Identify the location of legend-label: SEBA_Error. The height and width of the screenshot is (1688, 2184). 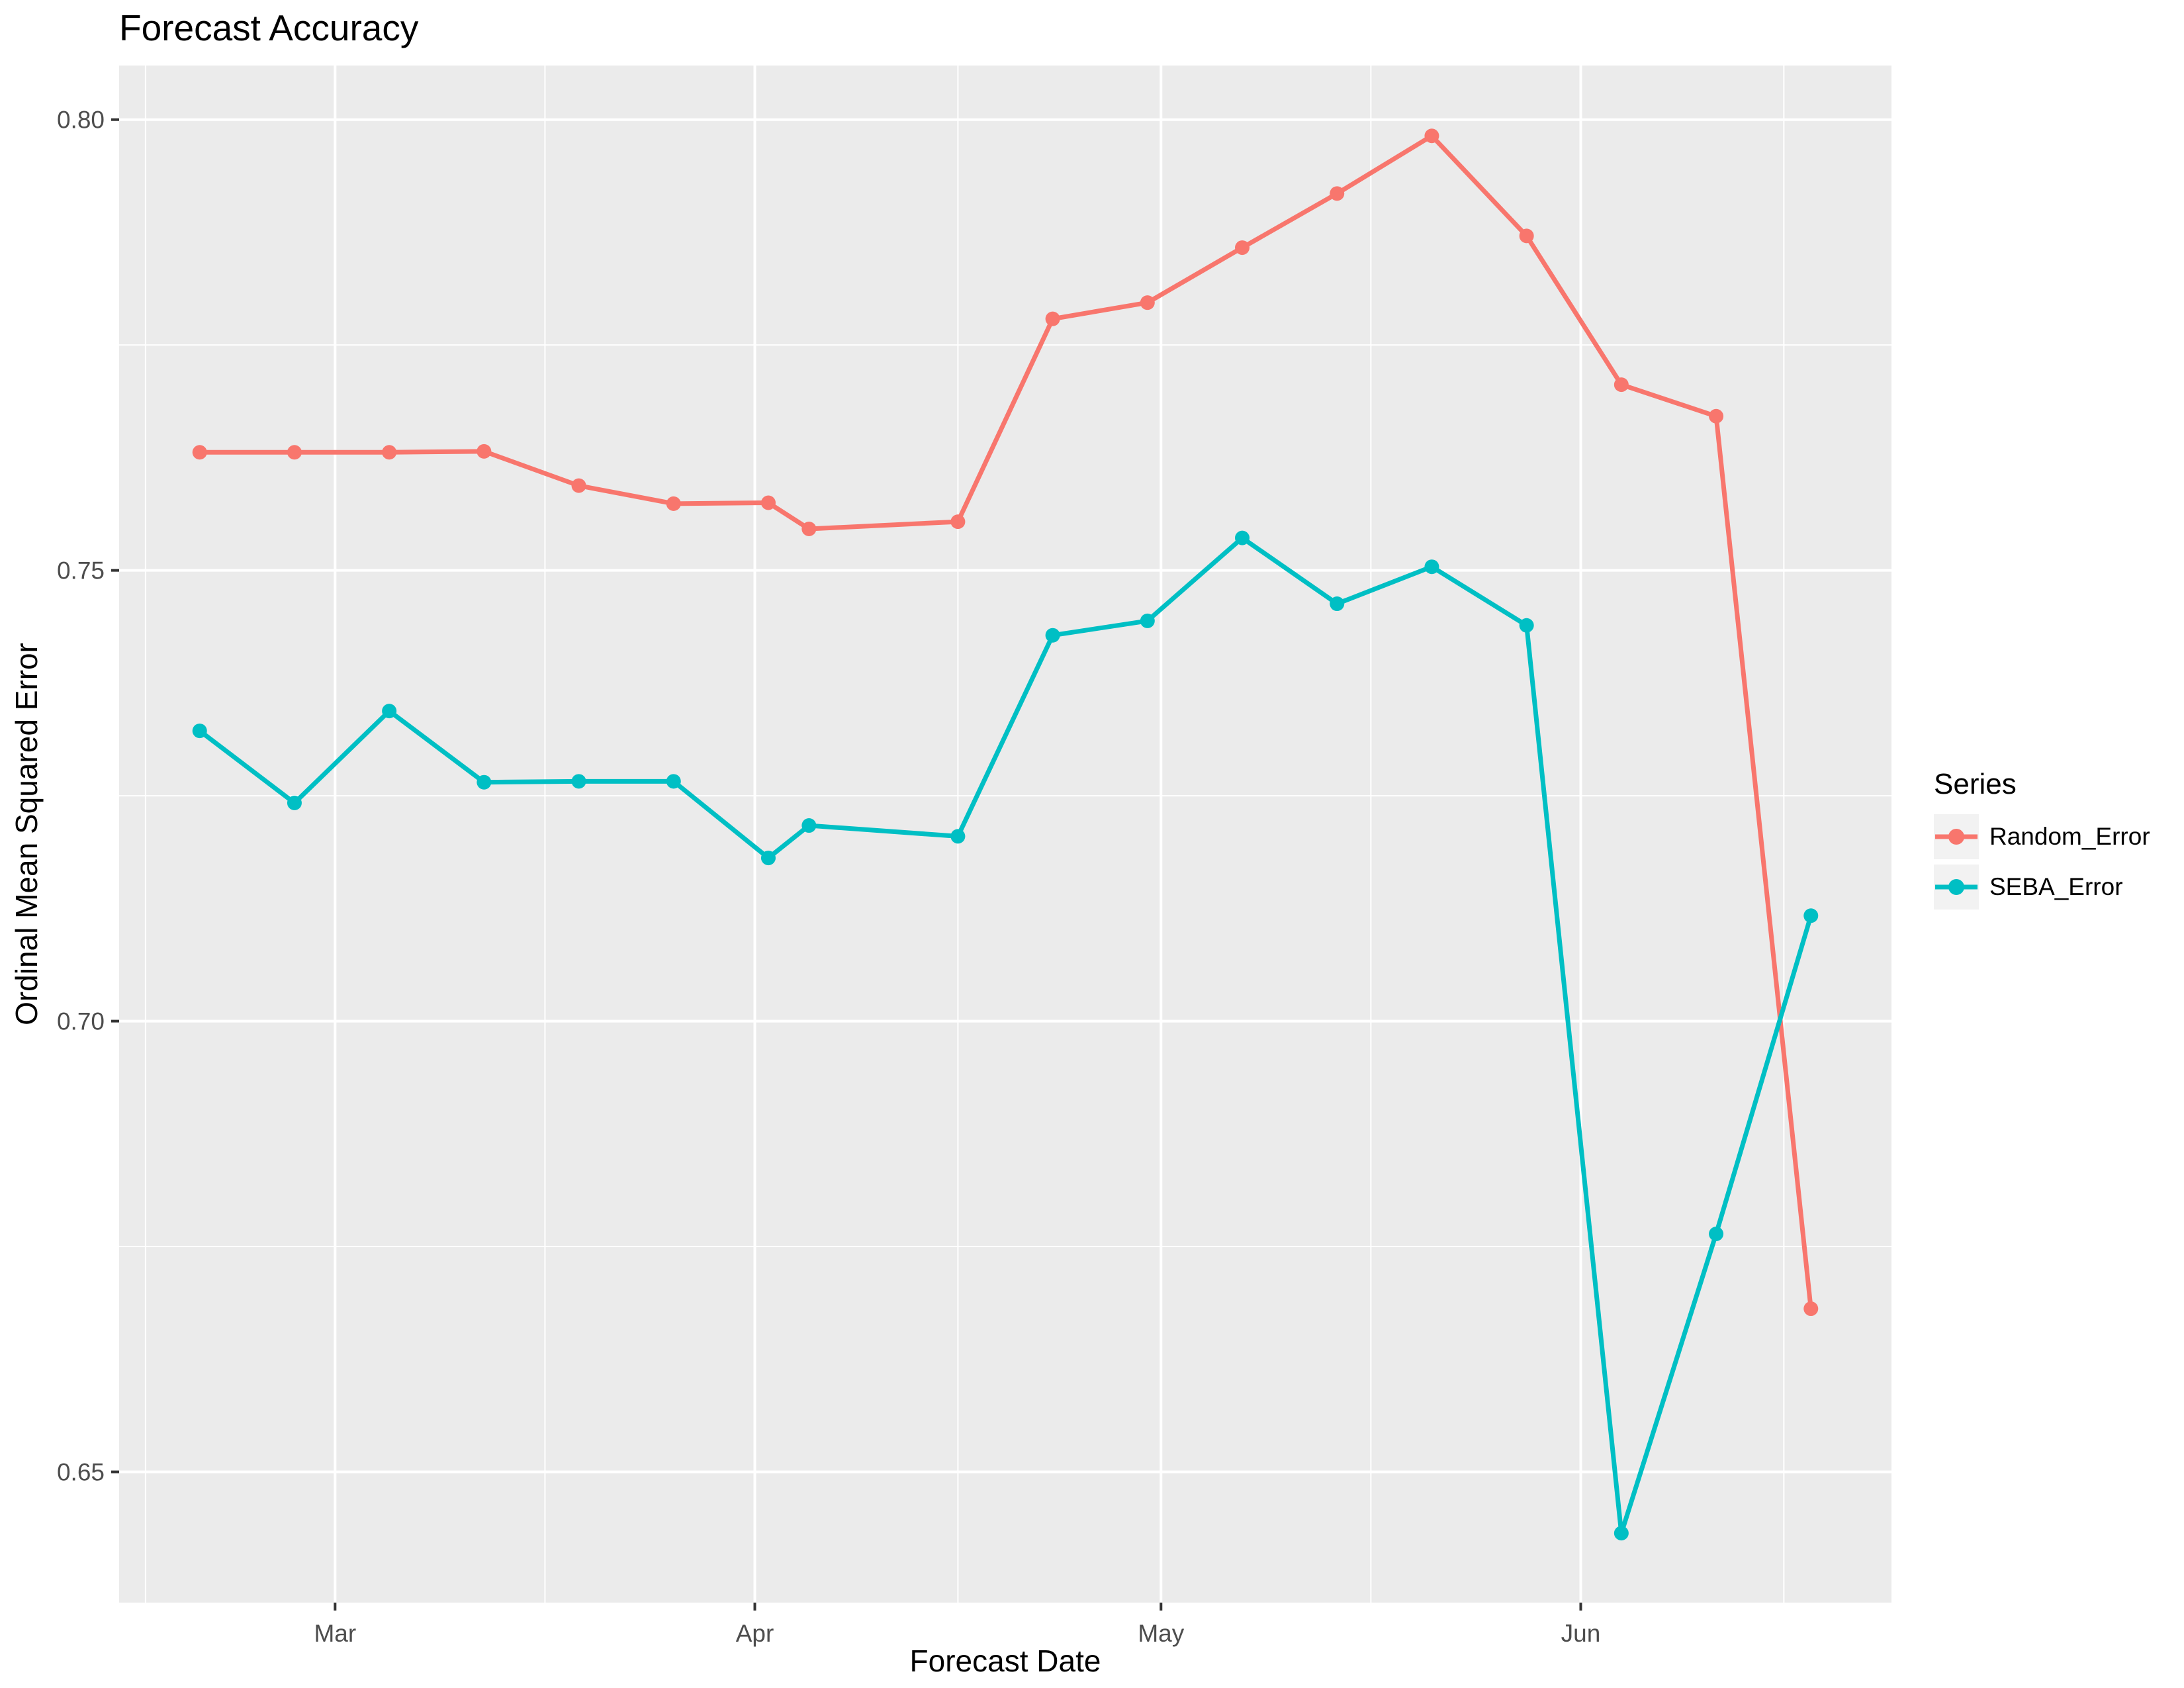
(2056, 886).